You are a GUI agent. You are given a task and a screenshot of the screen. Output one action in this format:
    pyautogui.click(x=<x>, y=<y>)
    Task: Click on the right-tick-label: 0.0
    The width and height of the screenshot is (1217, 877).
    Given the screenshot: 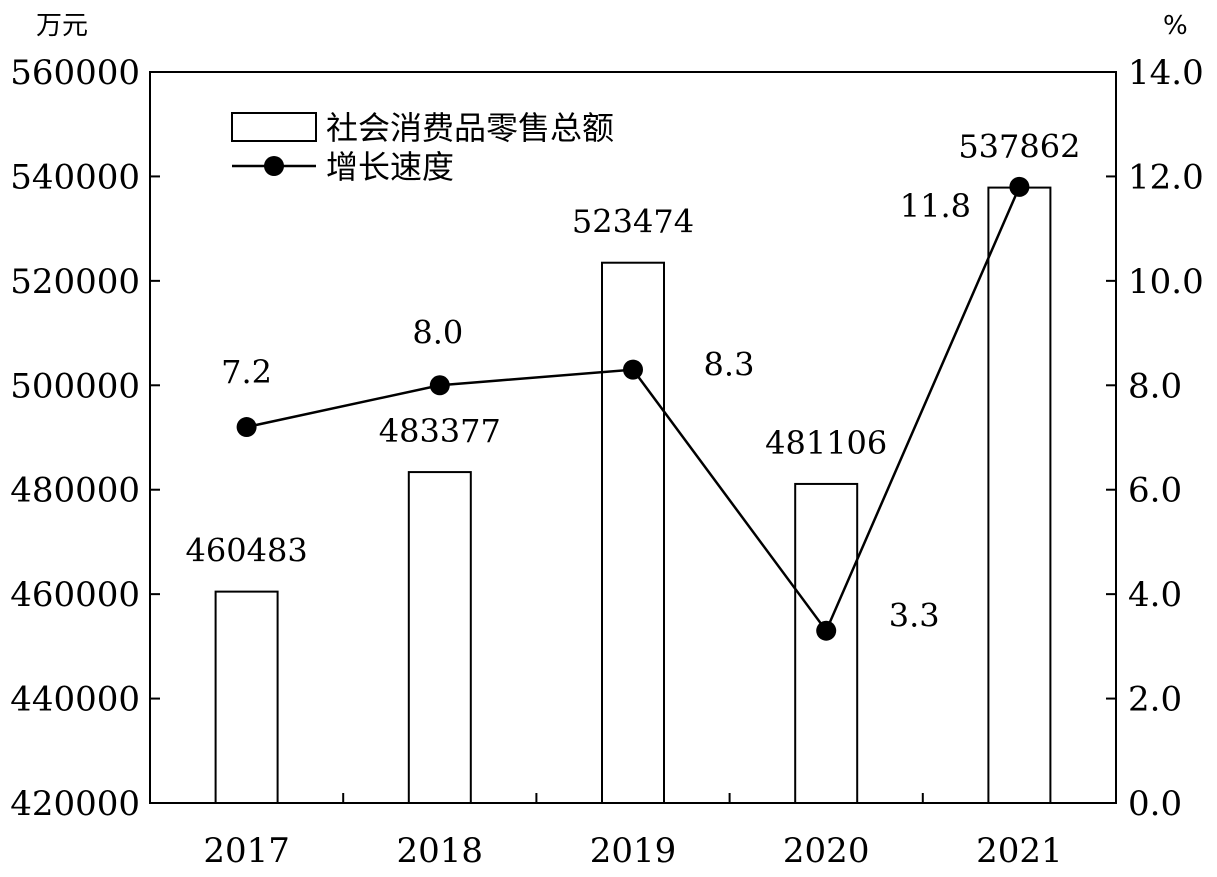 What is the action you would take?
    pyautogui.click(x=1155, y=804)
    